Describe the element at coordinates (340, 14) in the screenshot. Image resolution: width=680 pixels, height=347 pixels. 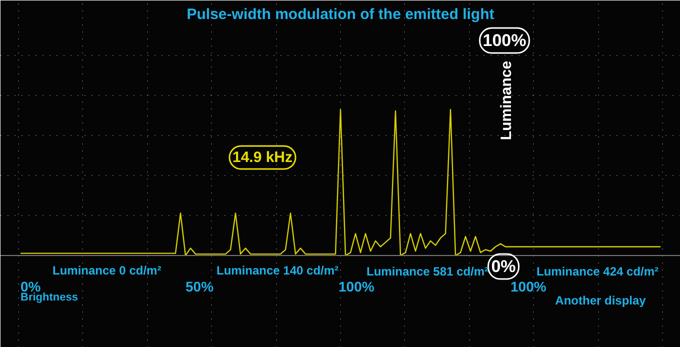
I see `chart-title: Pulse-width modulation of the emitted light` at that location.